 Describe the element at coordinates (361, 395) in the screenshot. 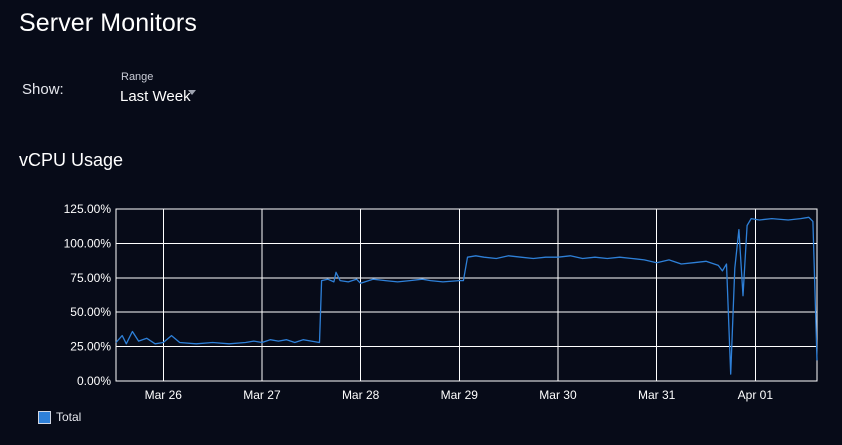

I see `x-tick-label: Mar 28` at that location.